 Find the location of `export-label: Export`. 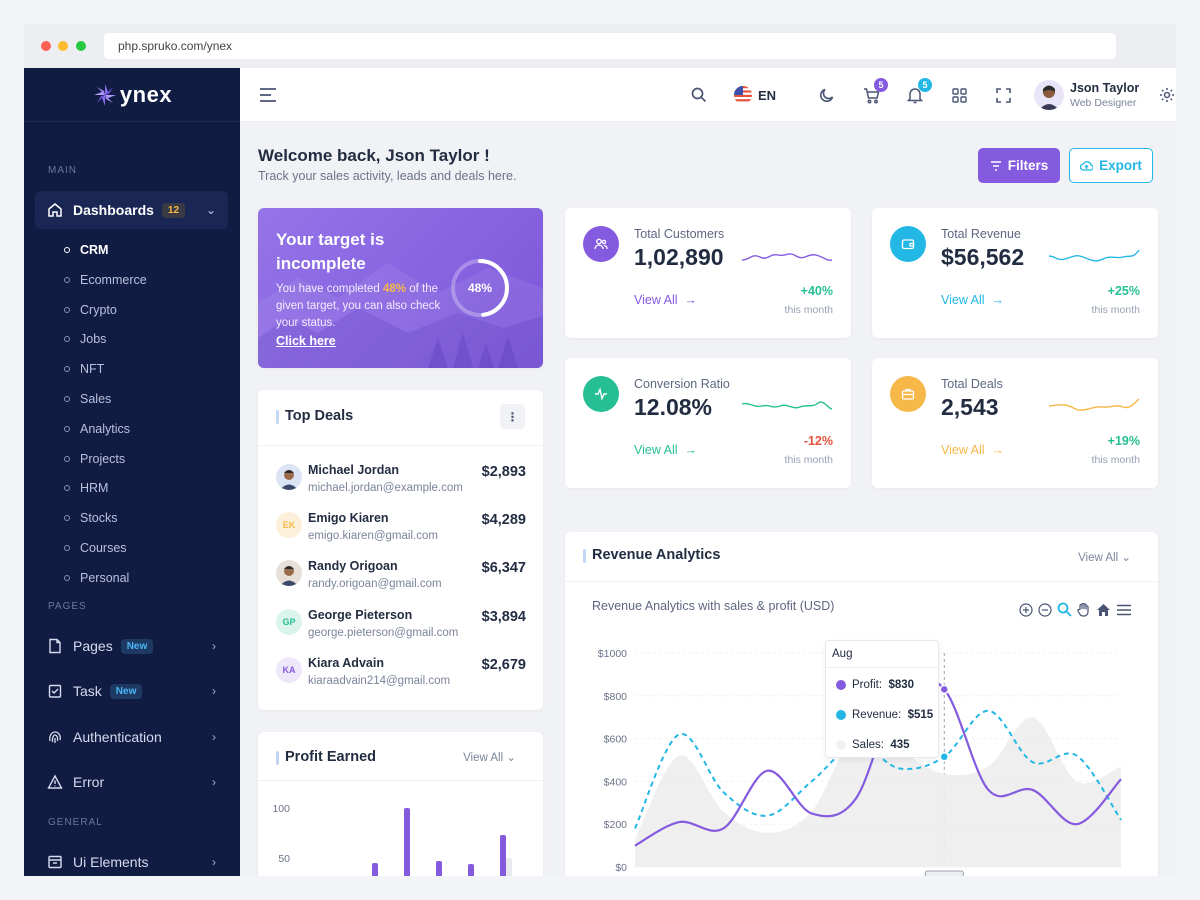

export-label: Export is located at coordinates (1120, 165).